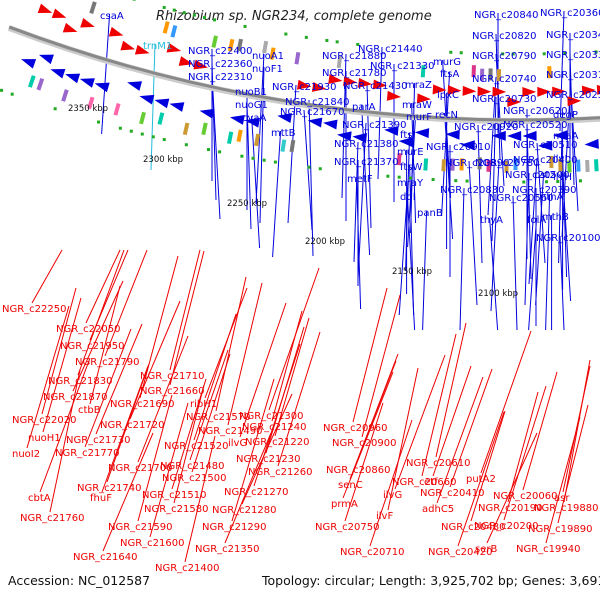  What do you see at coordinates (410, 152) in the screenshot?
I see `forward-gene-label: murE` at bounding box center [410, 152].